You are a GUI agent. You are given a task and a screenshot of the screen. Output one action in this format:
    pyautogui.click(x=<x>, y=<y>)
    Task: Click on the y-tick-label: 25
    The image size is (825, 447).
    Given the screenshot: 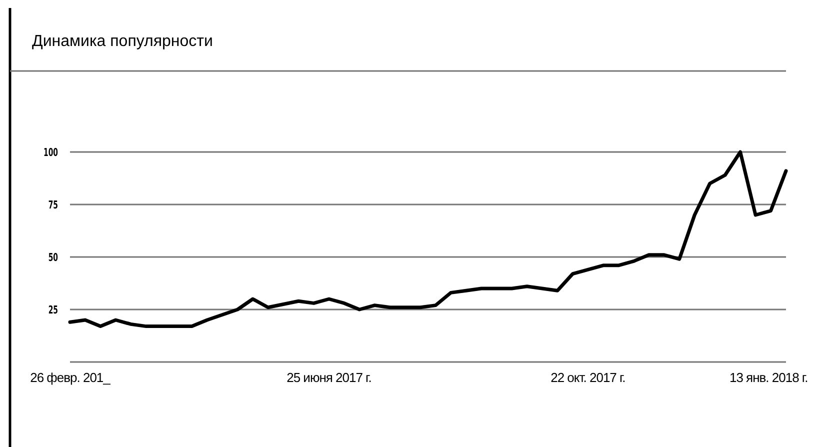 What is the action you would take?
    pyautogui.click(x=53, y=310)
    